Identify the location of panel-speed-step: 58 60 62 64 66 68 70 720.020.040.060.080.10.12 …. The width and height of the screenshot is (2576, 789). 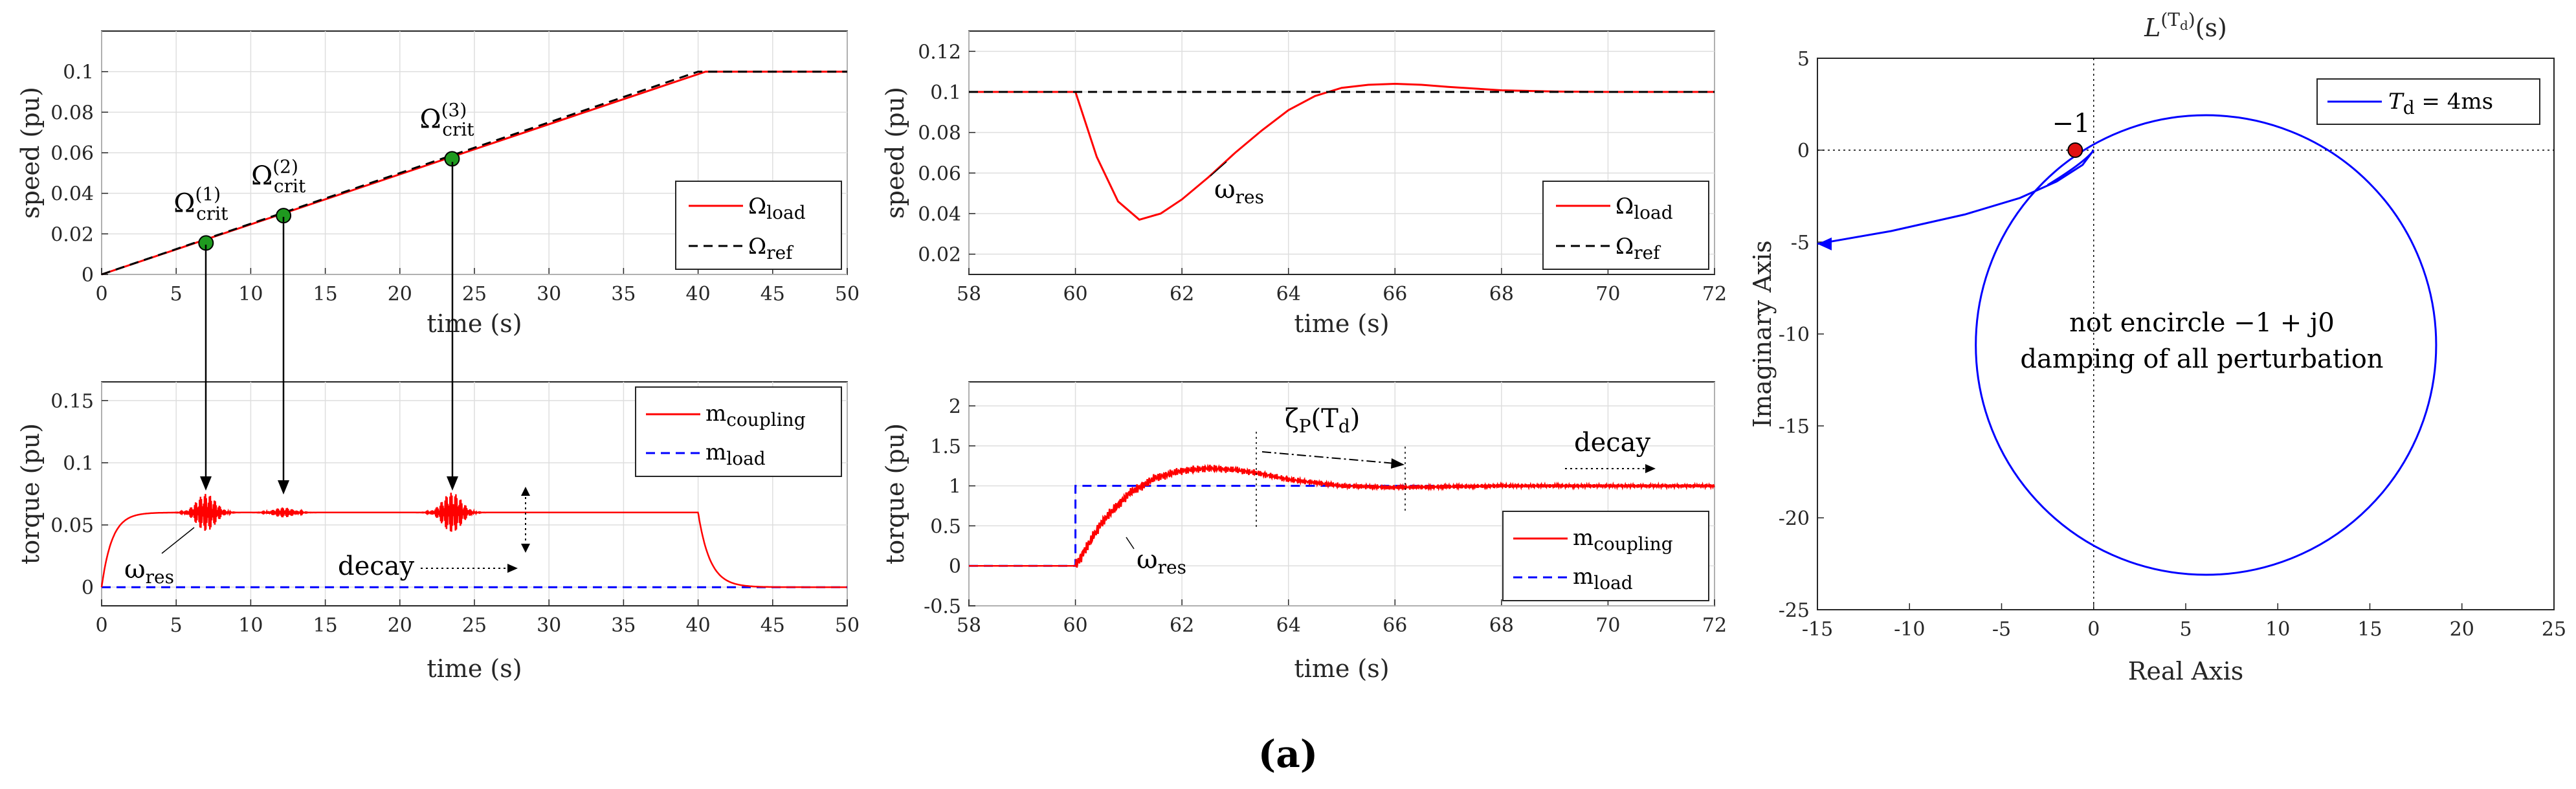
(1304, 184).